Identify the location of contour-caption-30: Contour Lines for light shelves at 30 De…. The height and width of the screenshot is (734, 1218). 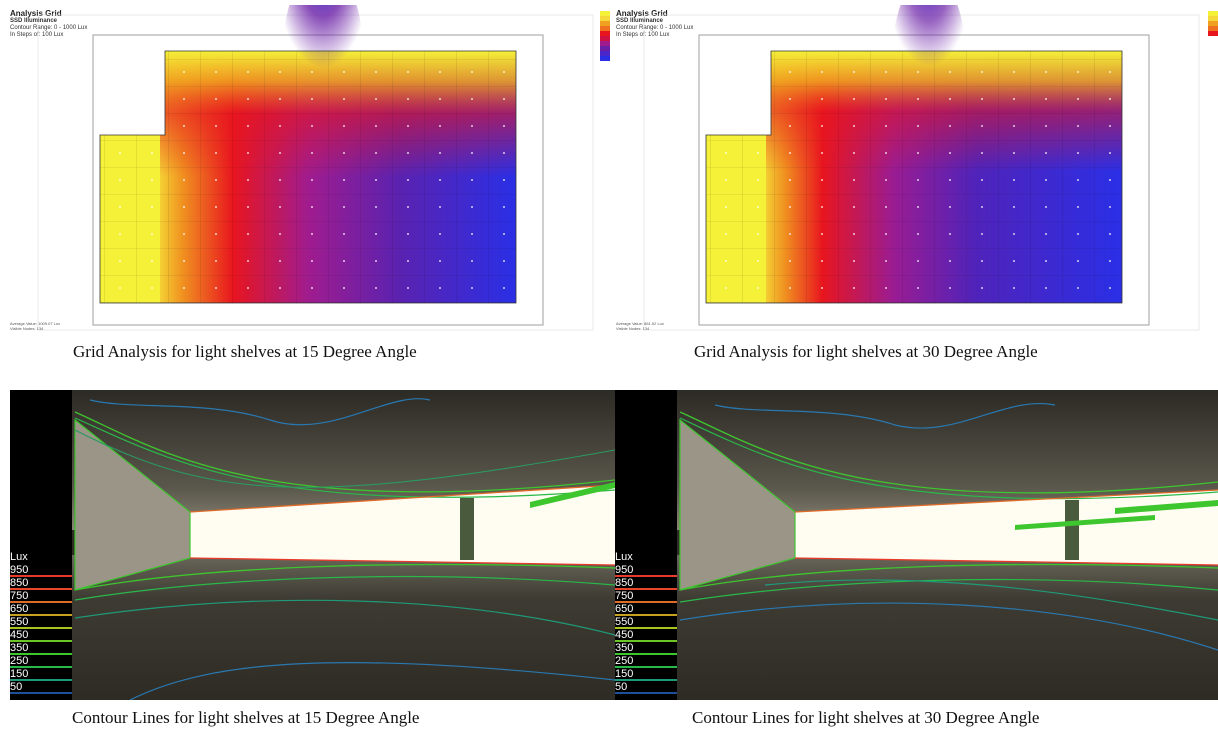
(866, 717).